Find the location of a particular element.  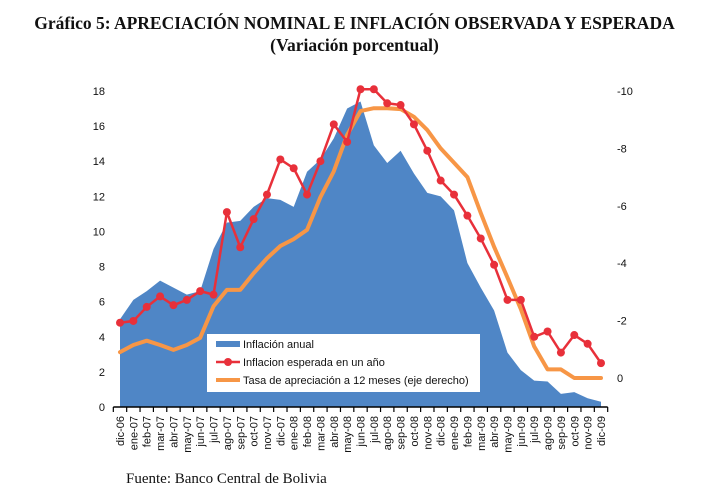

x-tick-label: oct-08 is located at coordinates (415, 431).